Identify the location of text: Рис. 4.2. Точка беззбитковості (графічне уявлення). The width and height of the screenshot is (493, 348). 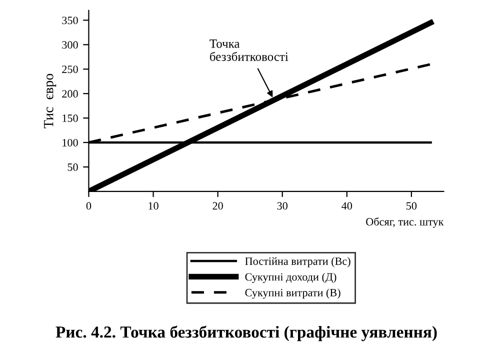
(246, 334).